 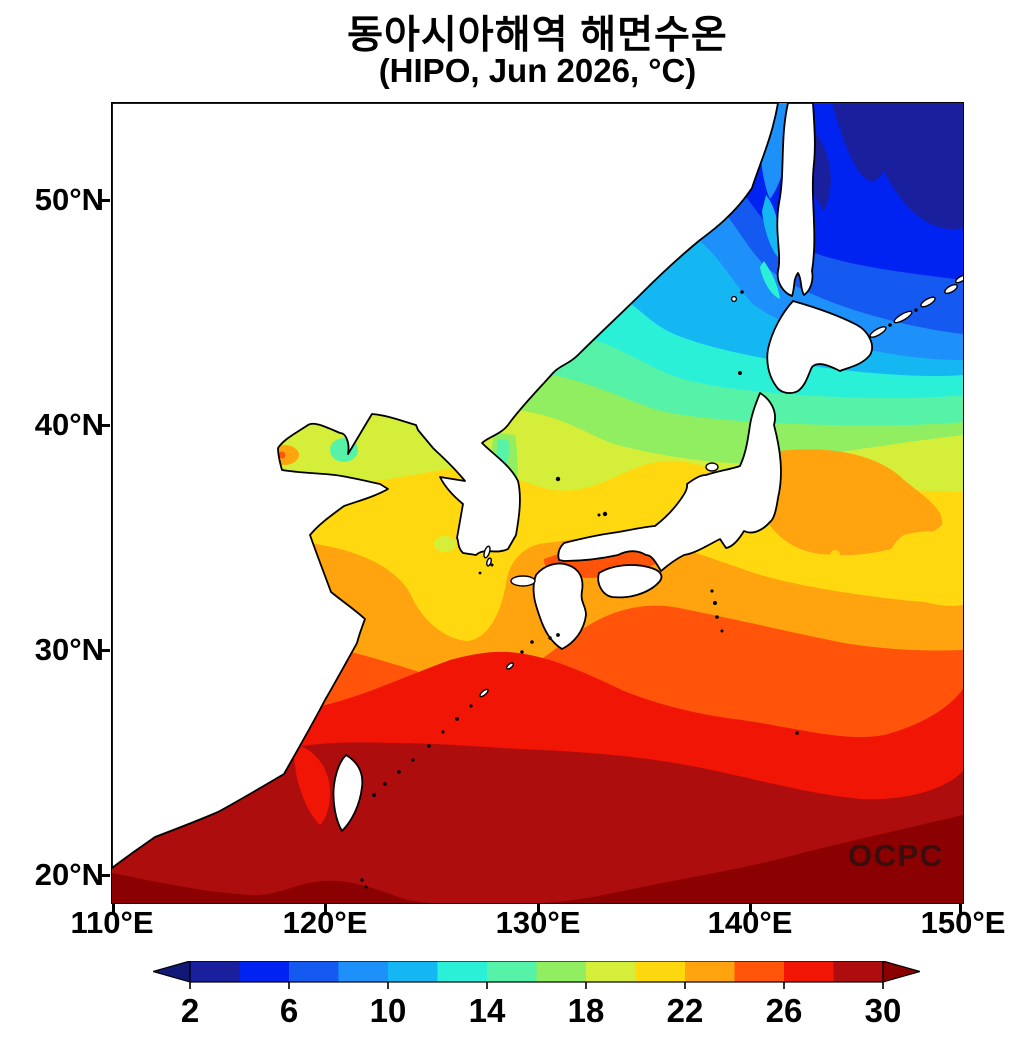 What do you see at coordinates (559, 606) in the screenshot?
I see `land-kyushu` at bounding box center [559, 606].